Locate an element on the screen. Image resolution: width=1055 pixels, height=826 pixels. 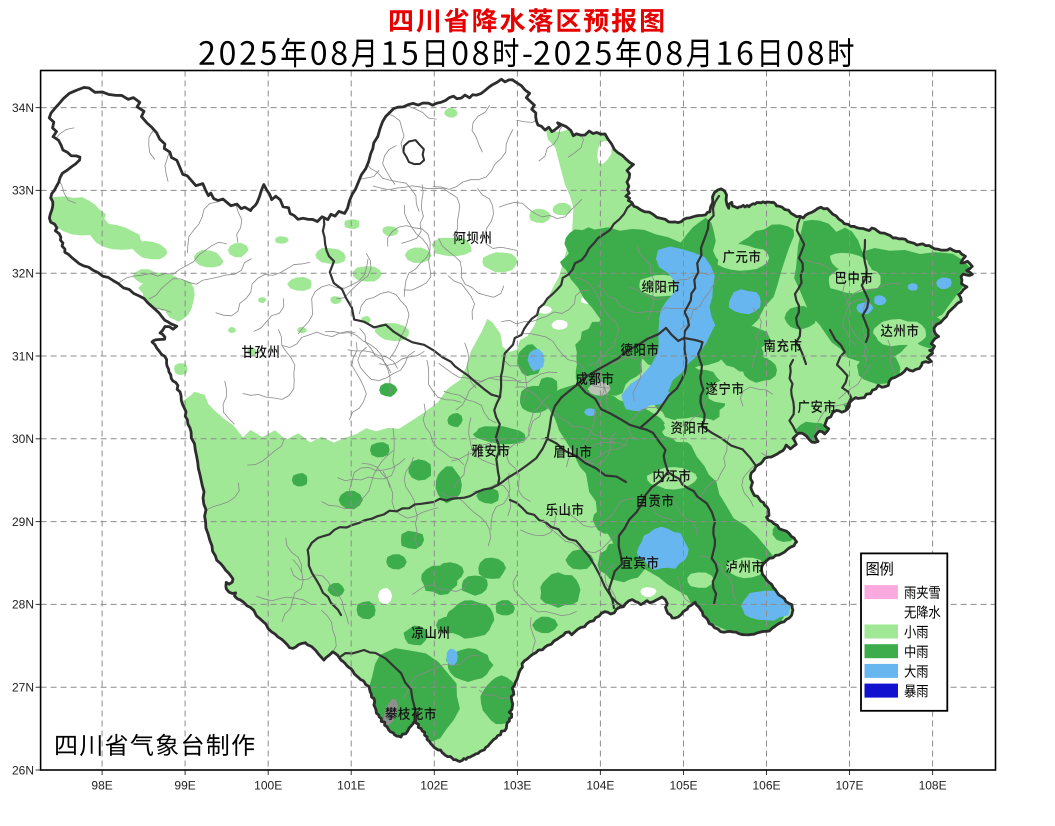
svg-text: 29N is located at coordinates (23, 522).